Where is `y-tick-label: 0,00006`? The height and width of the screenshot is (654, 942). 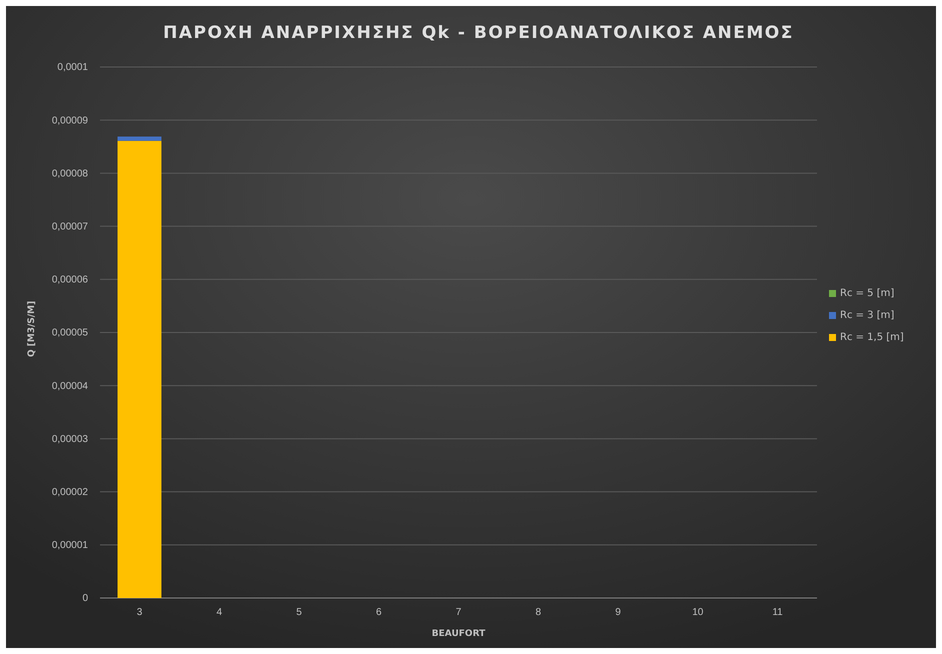
y-tick-label: 0,00006 is located at coordinates (70, 280).